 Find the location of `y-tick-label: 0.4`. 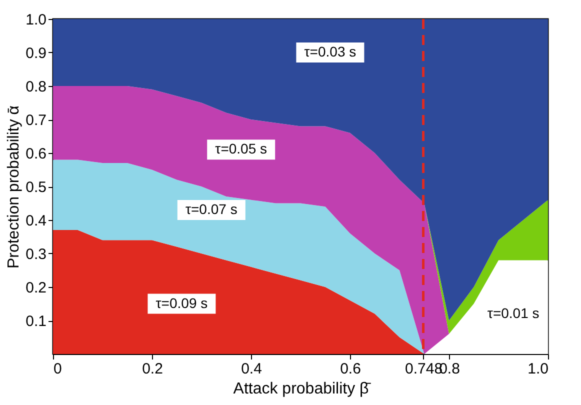

y-tick-label: 0.4 is located at coordinates (36, 221).